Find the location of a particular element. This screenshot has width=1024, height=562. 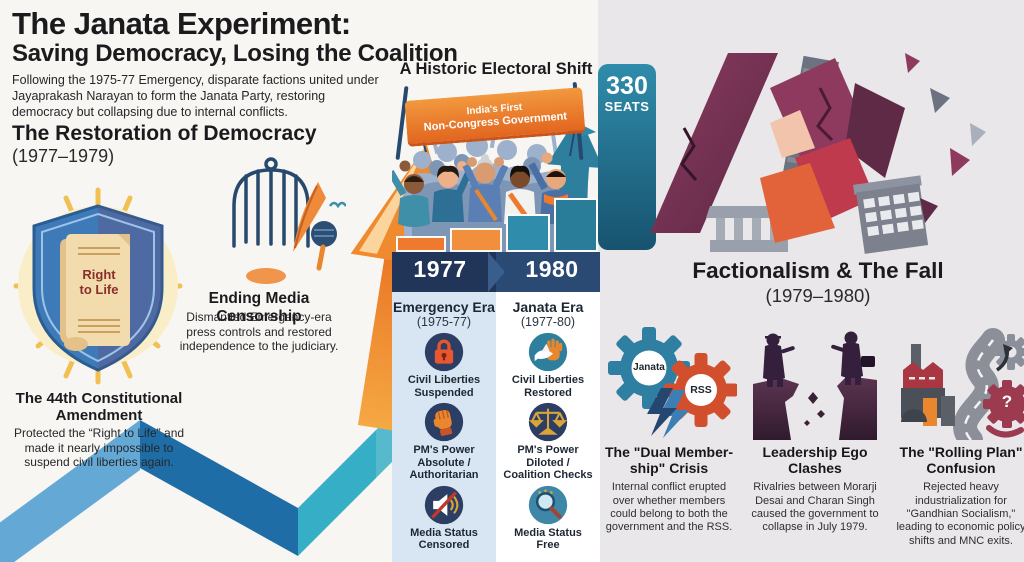

gear-label-janata: Janata is located at coordinates (649, 367).